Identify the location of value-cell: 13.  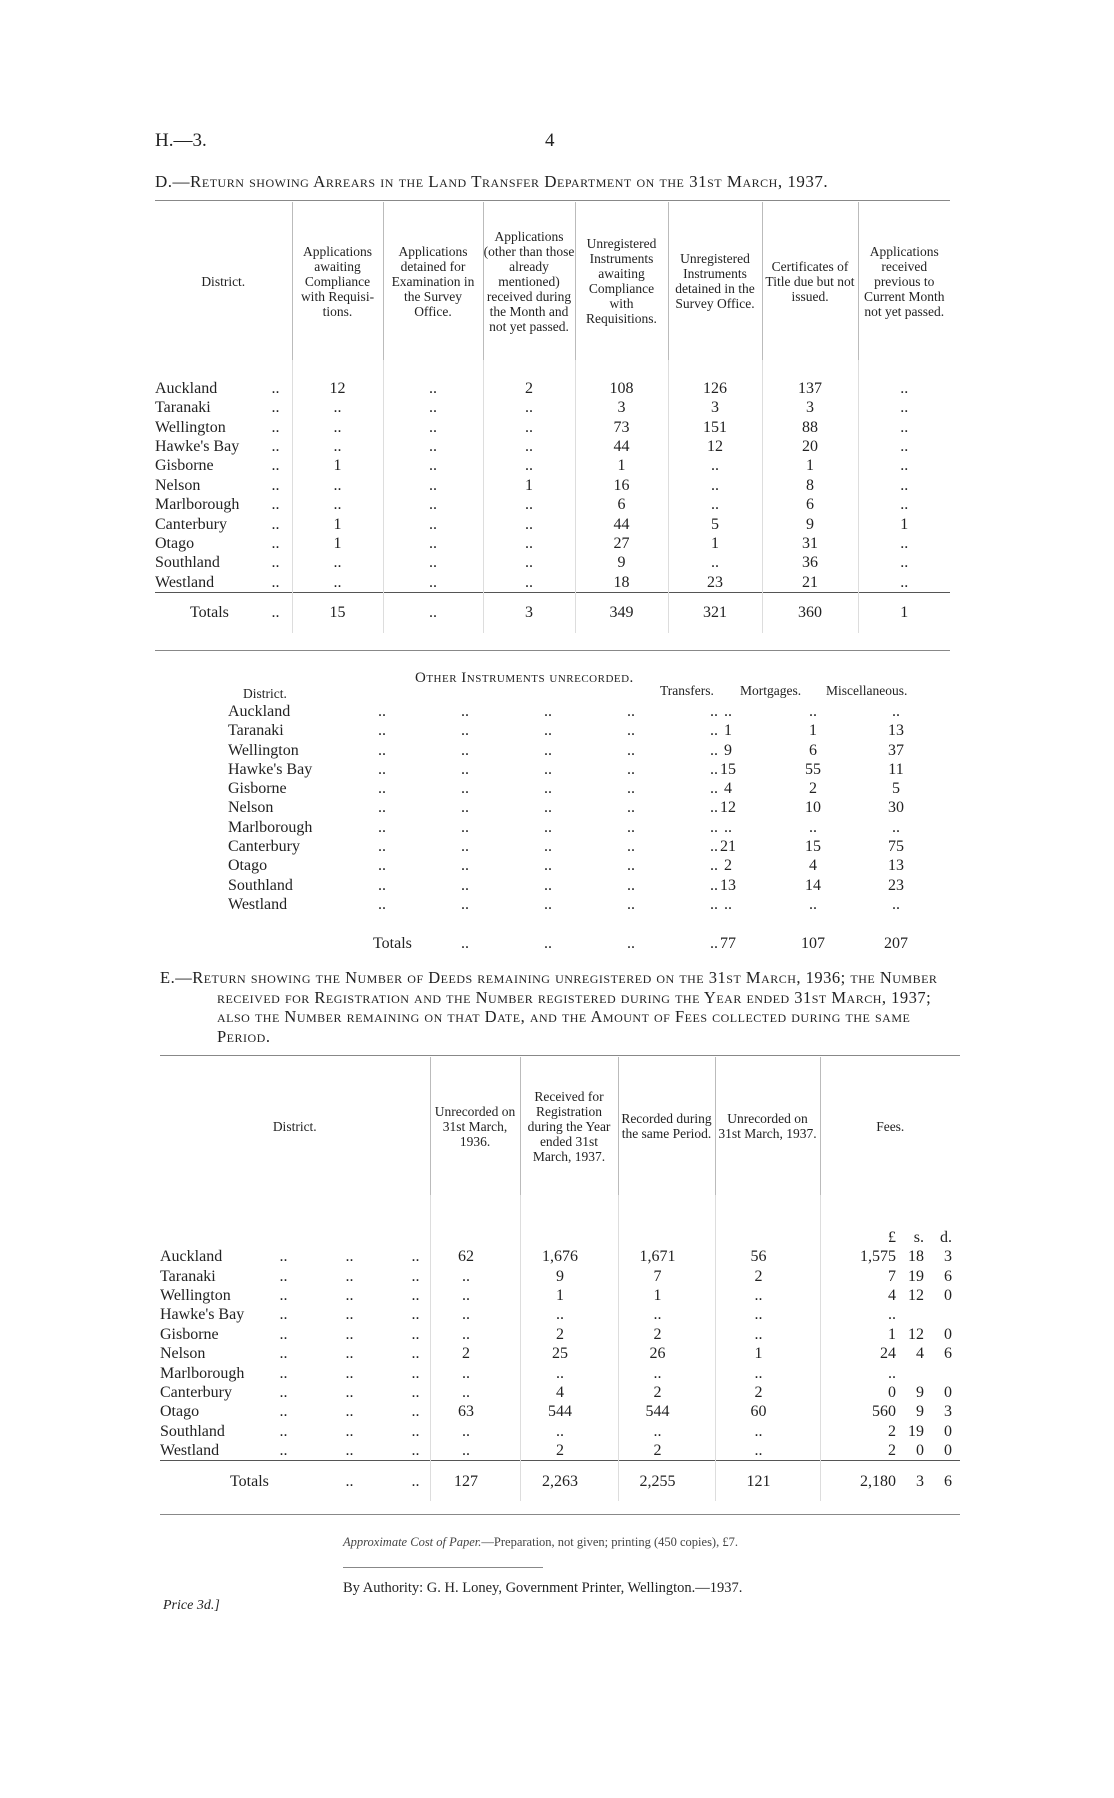
(896, 866).